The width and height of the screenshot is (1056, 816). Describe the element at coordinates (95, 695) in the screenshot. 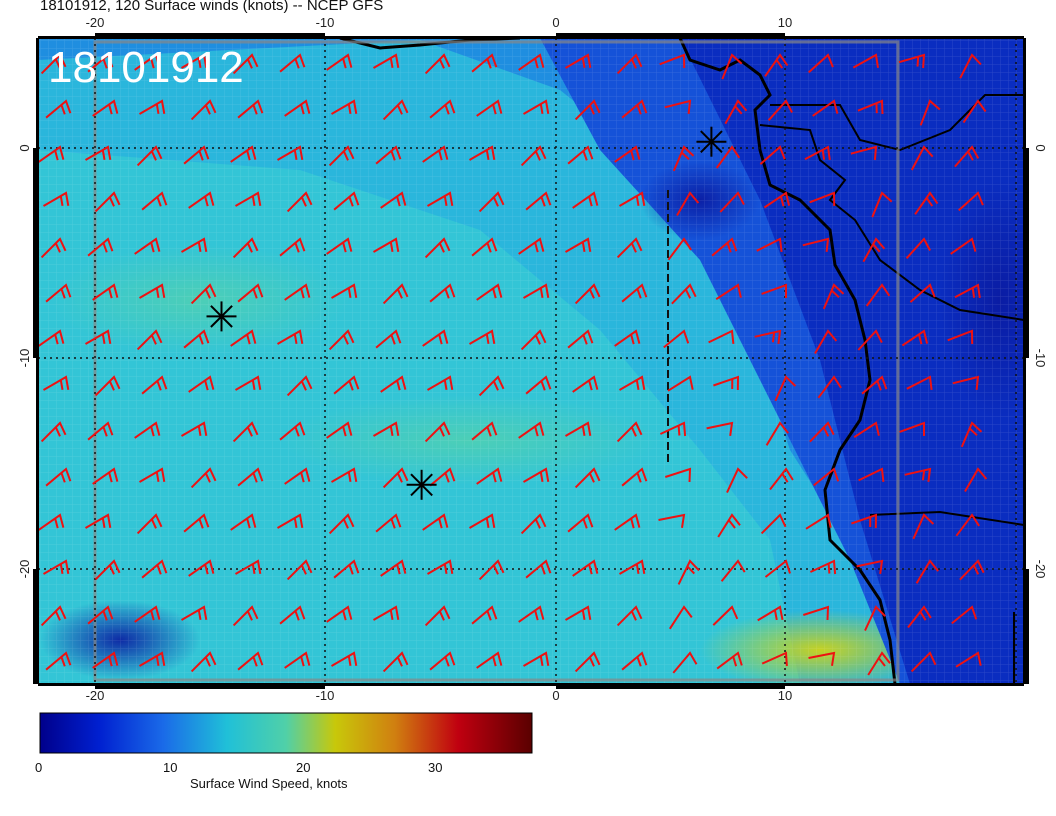

I see `x-tick-bottom-1: -20` at that location.